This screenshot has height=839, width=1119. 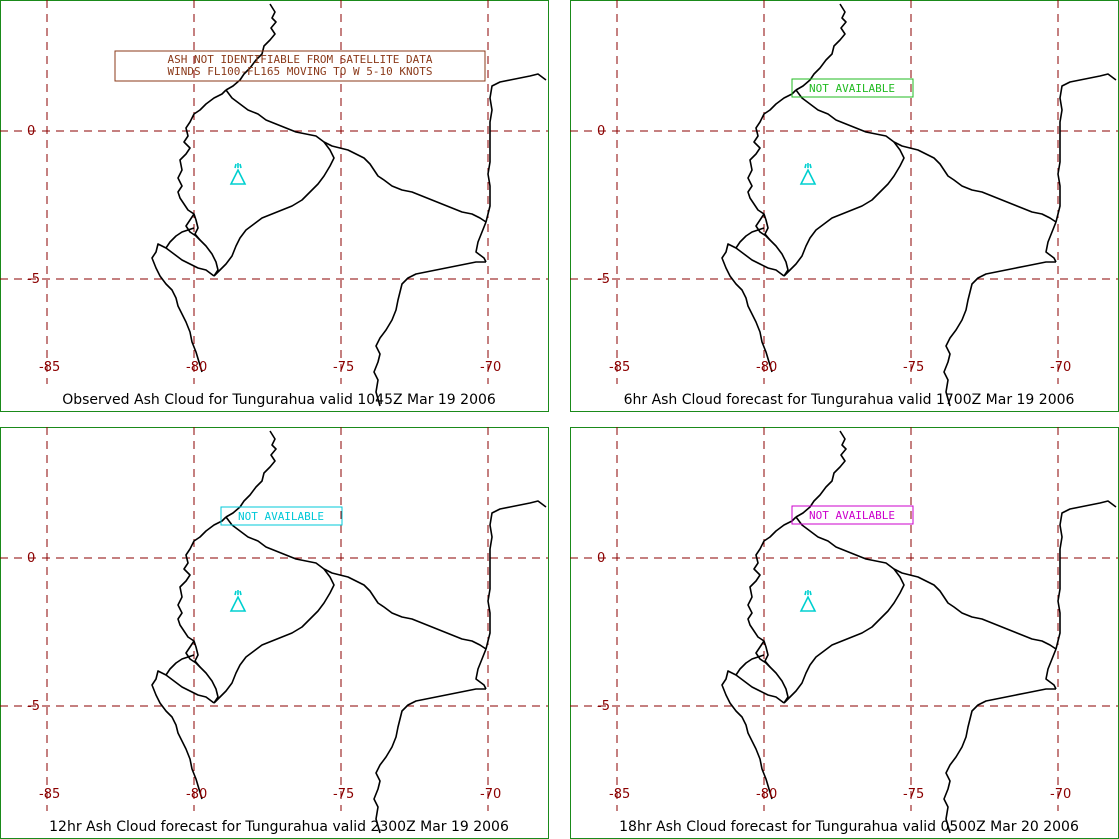 I want to click on note-line: ASH NOT IDENTIFIABLE FROM SATELLITE DATA, so click(x=300, y=59).